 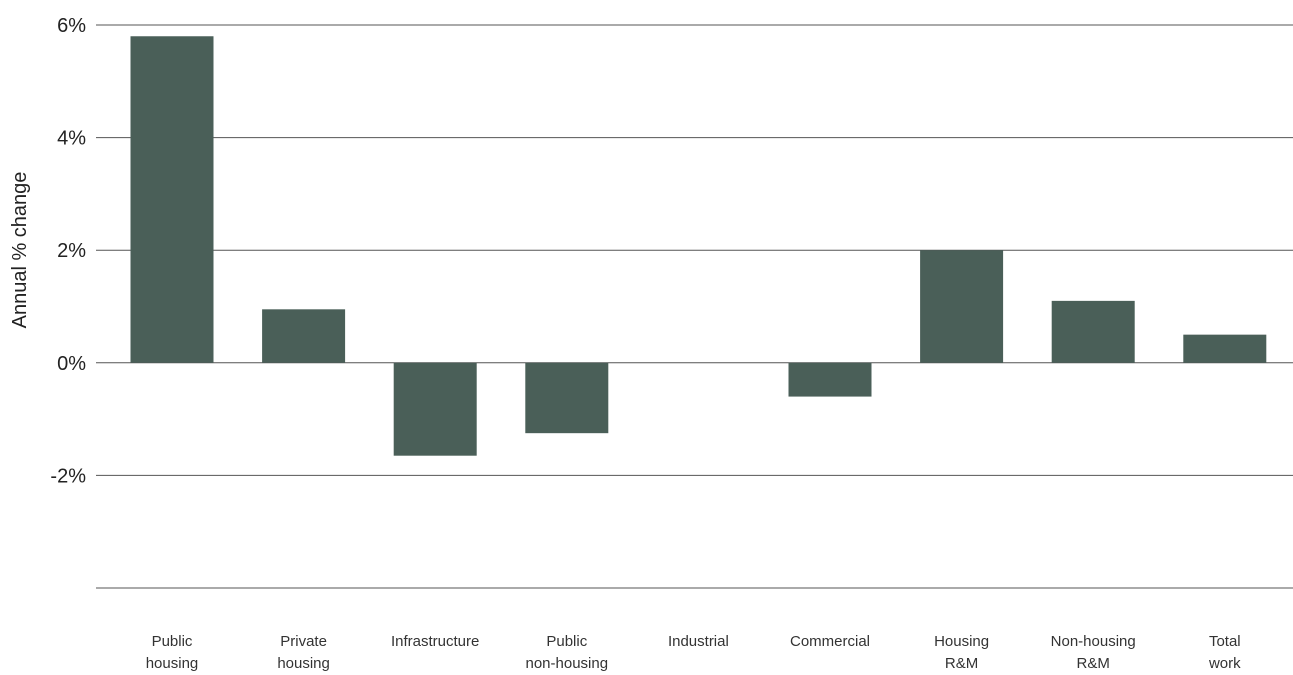 I want to click on category-label: Infrastructure, so click(x=435, y=641).